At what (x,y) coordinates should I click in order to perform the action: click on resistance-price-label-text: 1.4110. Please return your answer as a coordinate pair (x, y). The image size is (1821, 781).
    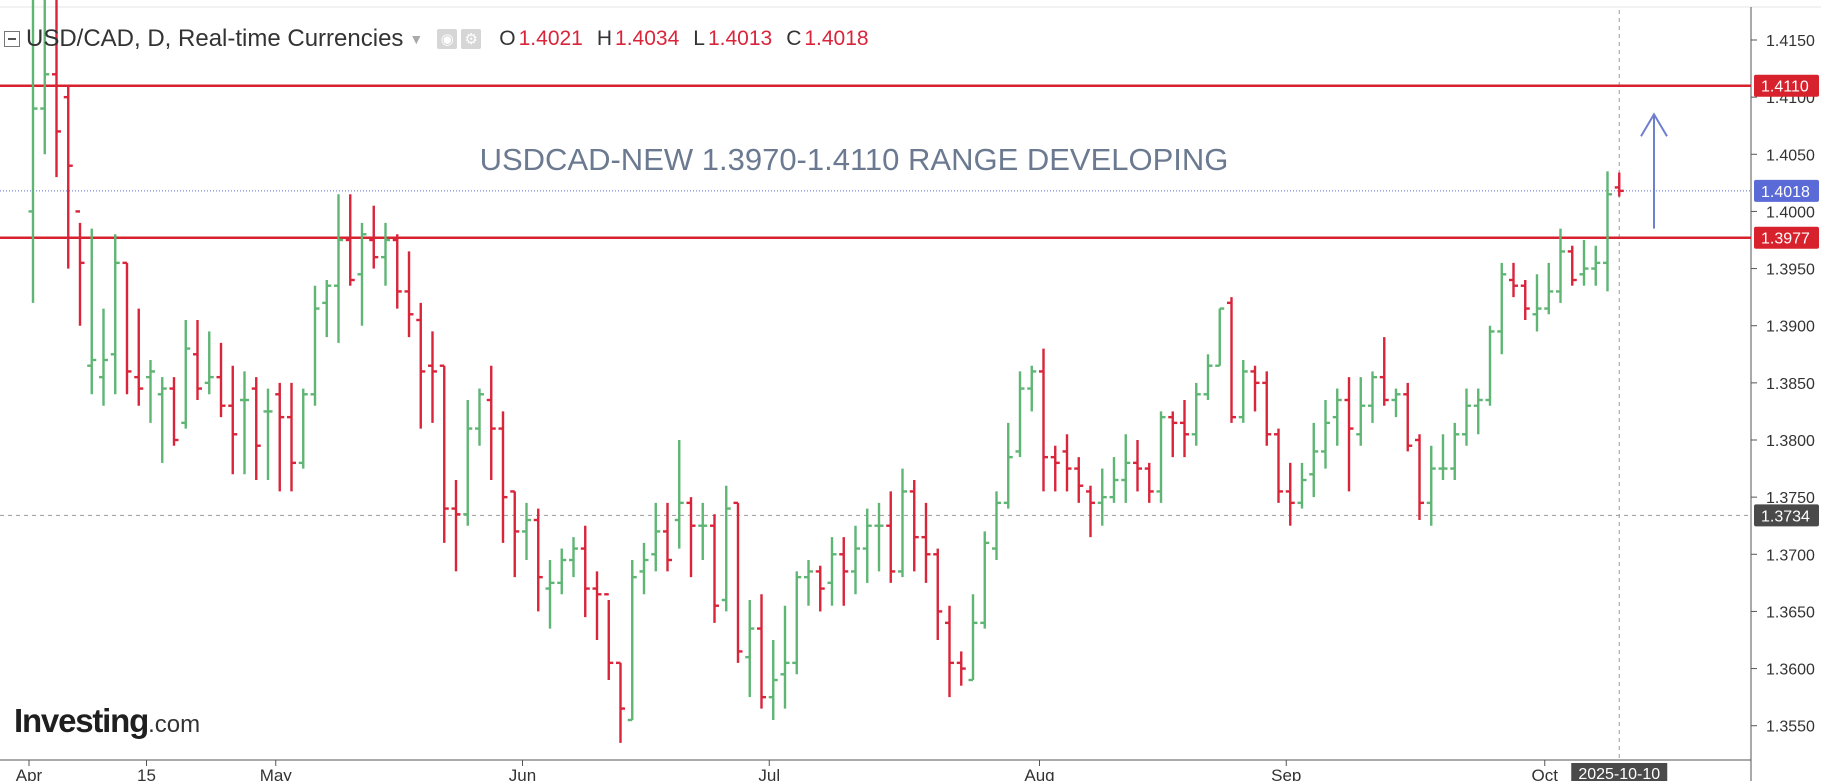
    Looking at the image, I should click on (1785, 87).